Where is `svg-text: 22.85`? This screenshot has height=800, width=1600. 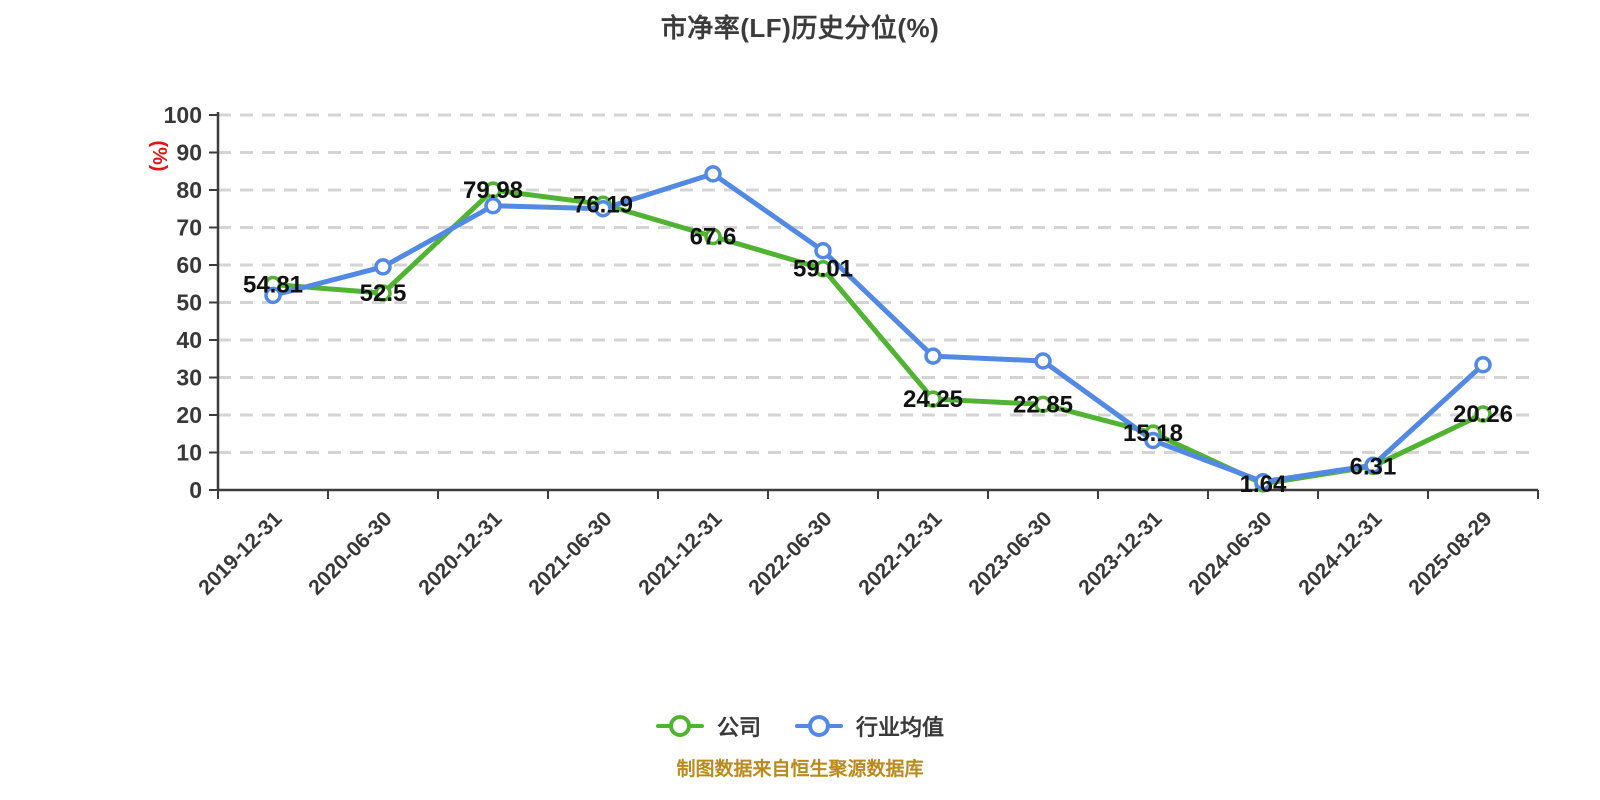
svg-text: 22.85 is located at coordinates (1043, 404).